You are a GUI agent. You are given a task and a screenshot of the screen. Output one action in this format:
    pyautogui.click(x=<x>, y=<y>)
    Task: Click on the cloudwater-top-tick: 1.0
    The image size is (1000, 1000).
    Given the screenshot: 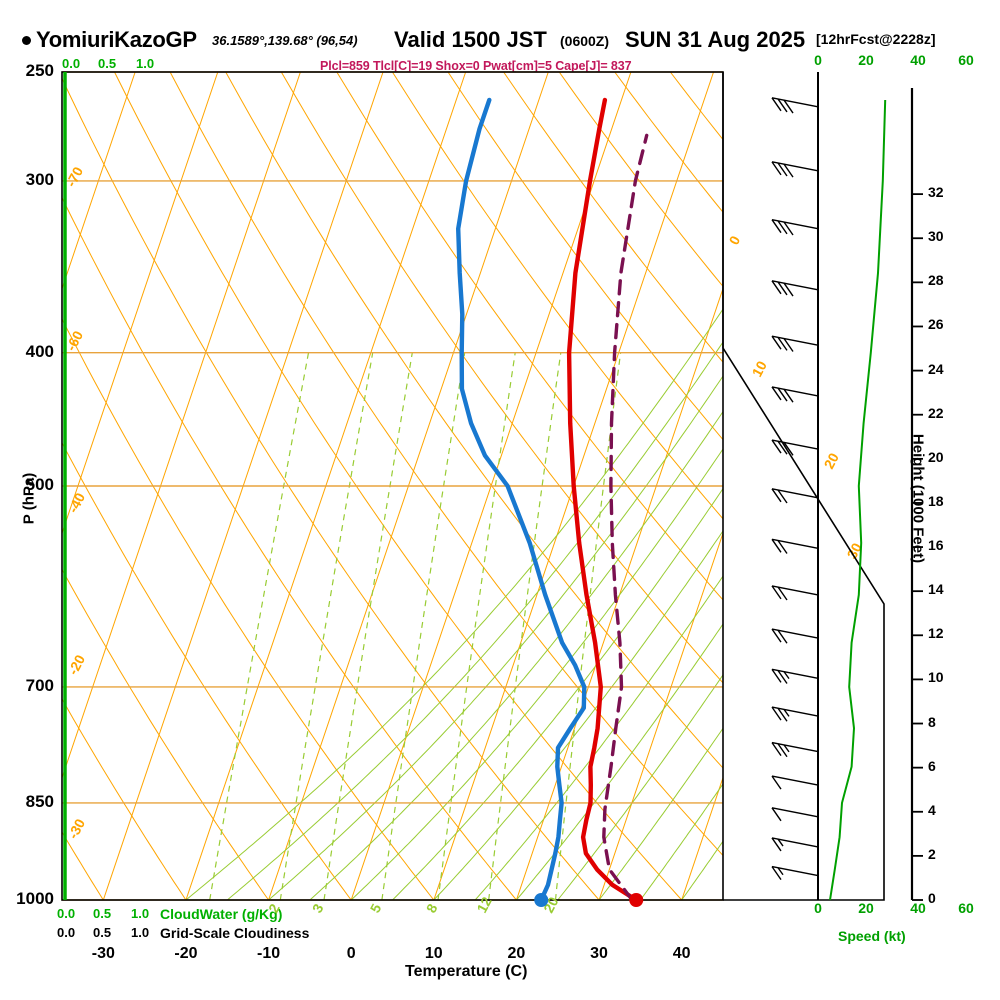 What is the action you would take?
    pyautogui.click(x=145, y=63)
    